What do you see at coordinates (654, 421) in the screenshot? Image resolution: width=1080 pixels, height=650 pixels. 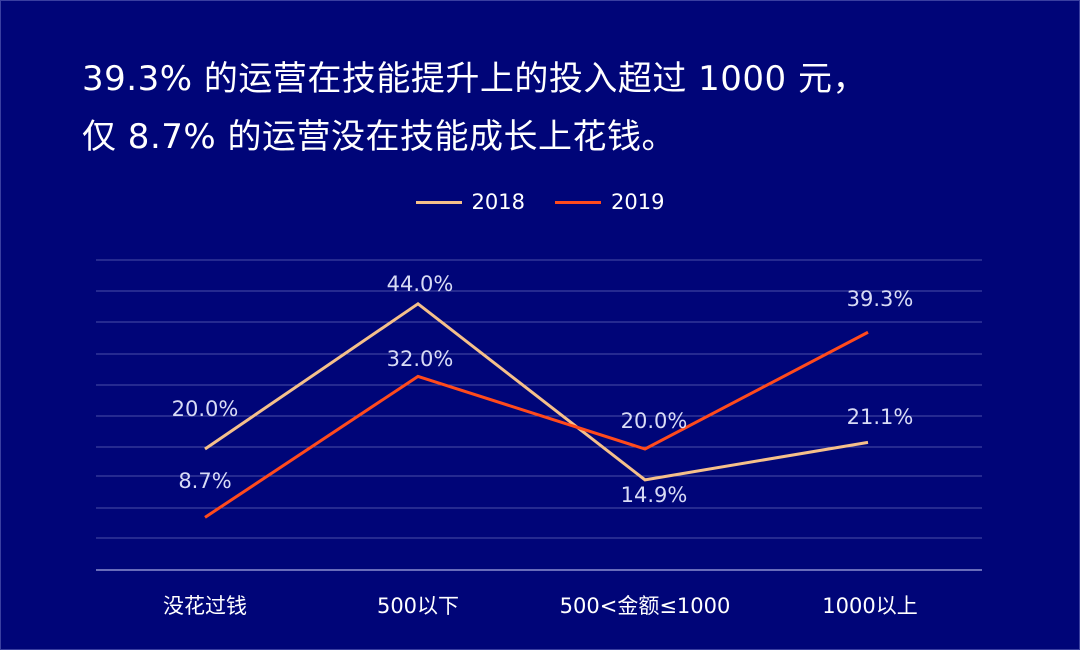 I see `data-label-2019-2: 20.0%` at bounding box center [654, 421].